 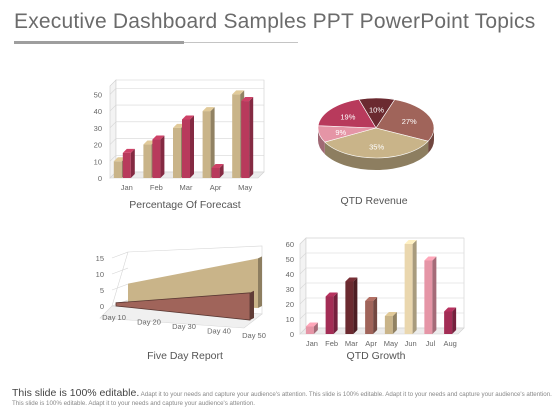 I want to click on forecast-chart-caption: Percentage Of Forecast, so click(x=185, y=205).